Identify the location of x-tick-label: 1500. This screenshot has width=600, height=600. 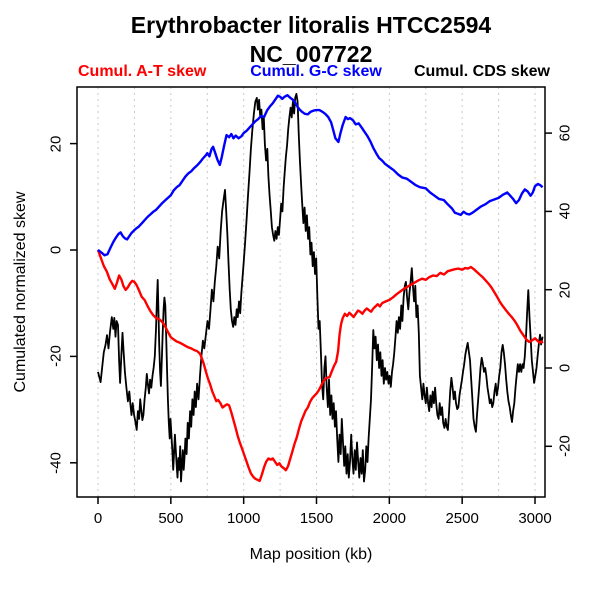
(316, 518).